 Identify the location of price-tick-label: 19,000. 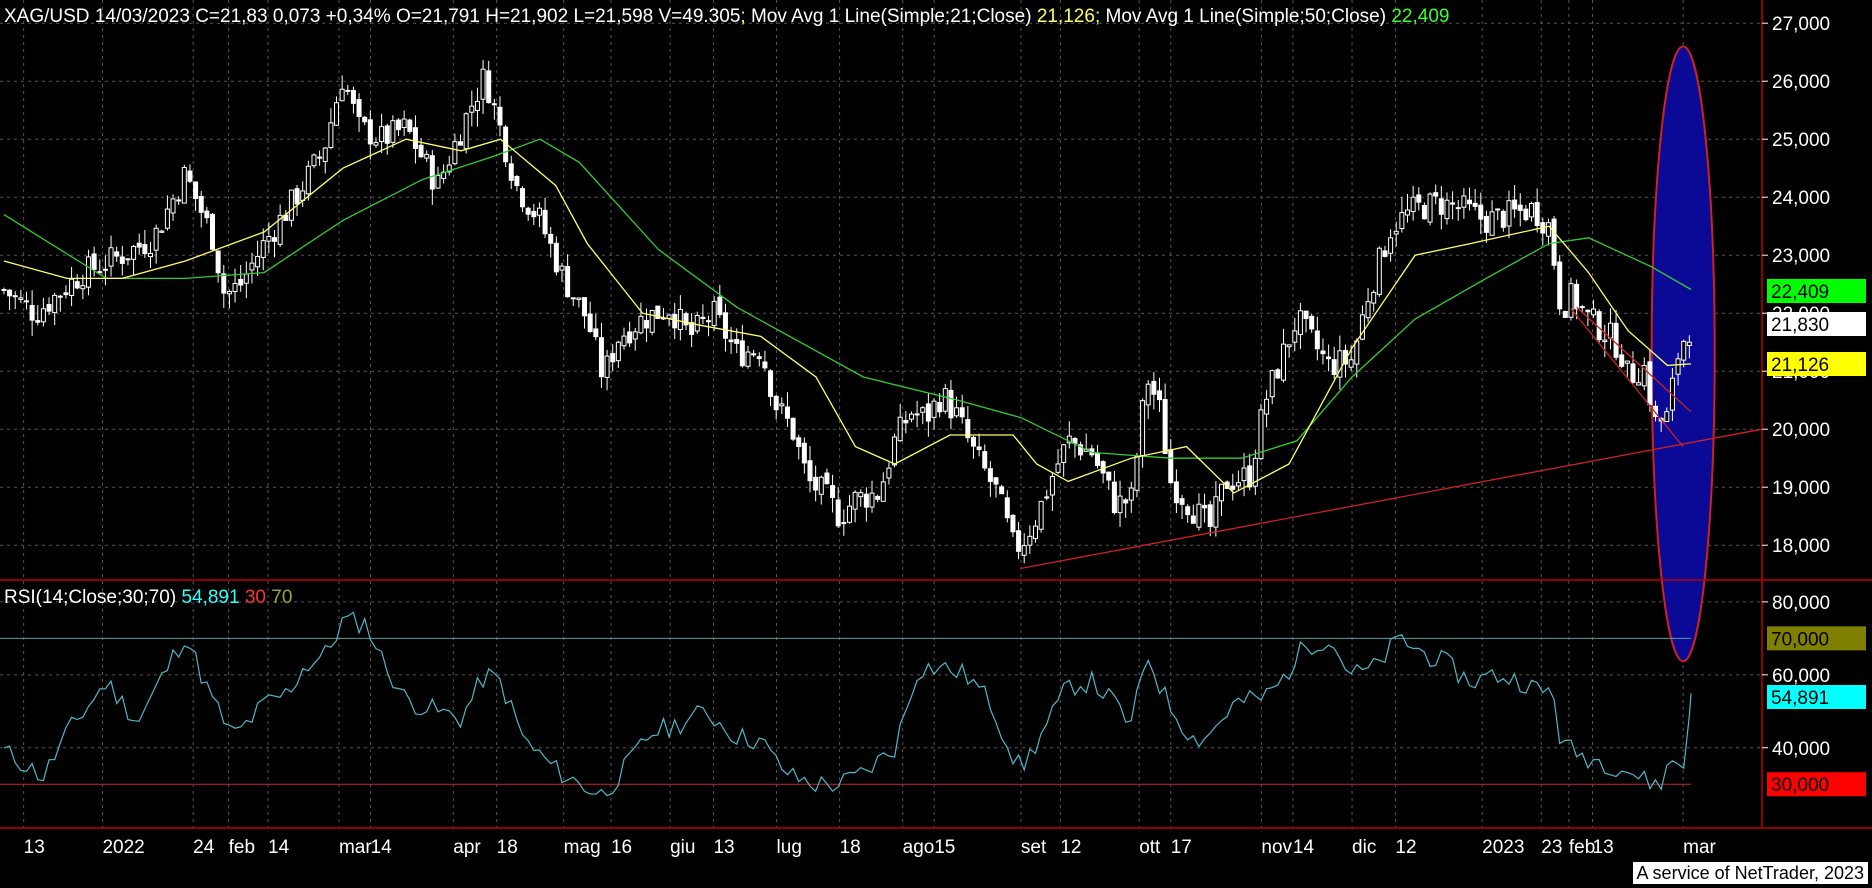
(1801, 488).